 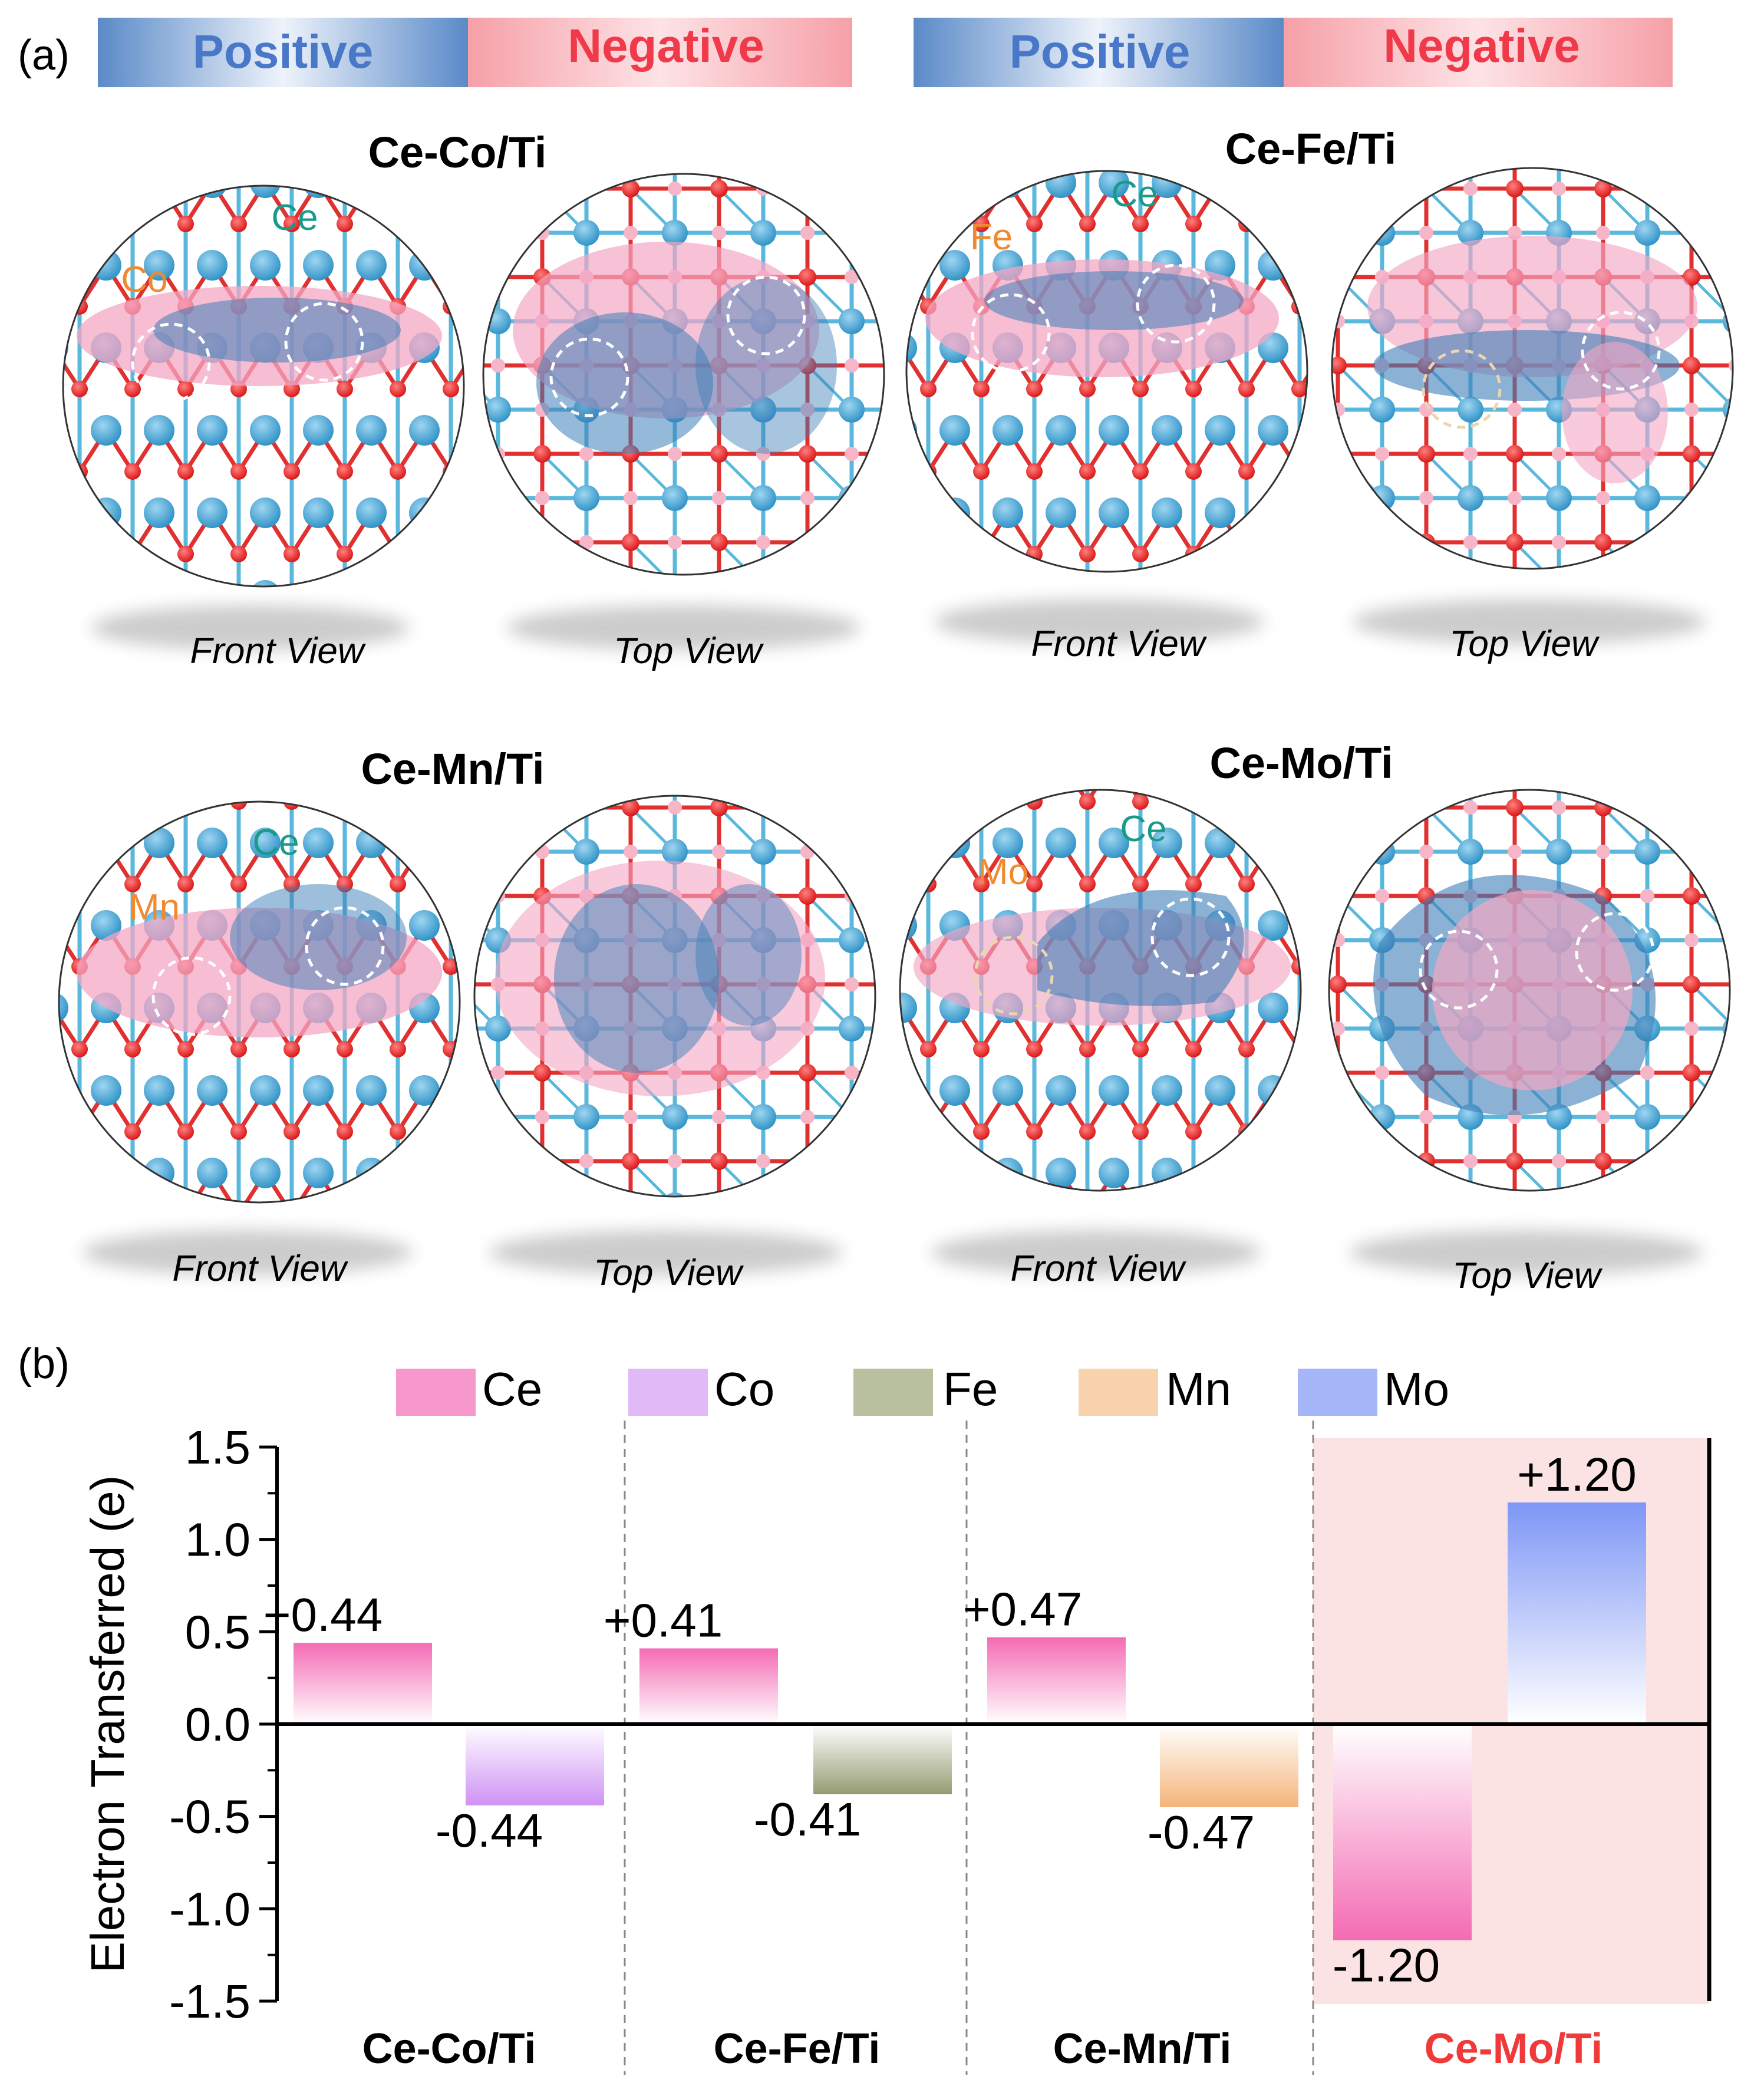 What do you see at coordinates (1532, 368) in the screenshot?
I see `top-view-fe` at bounding box center [1532, 368].